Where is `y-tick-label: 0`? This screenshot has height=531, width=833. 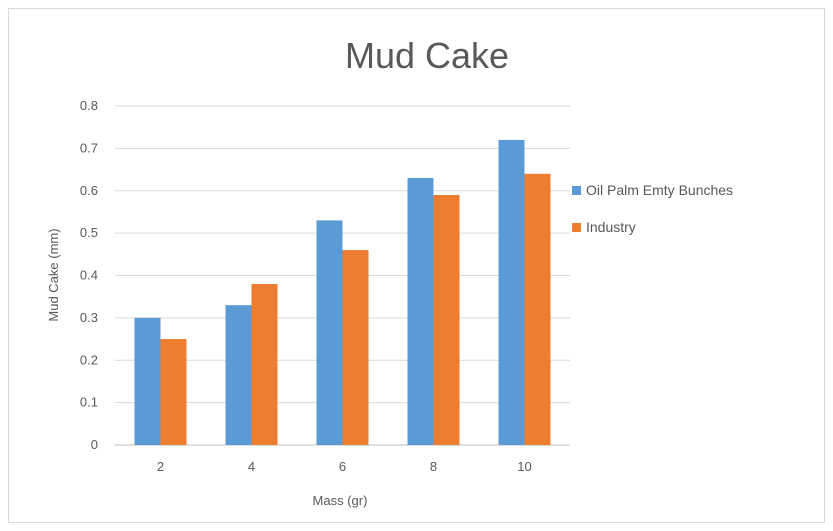
y-tick-label: 0 is located at coordinates (94, 444).